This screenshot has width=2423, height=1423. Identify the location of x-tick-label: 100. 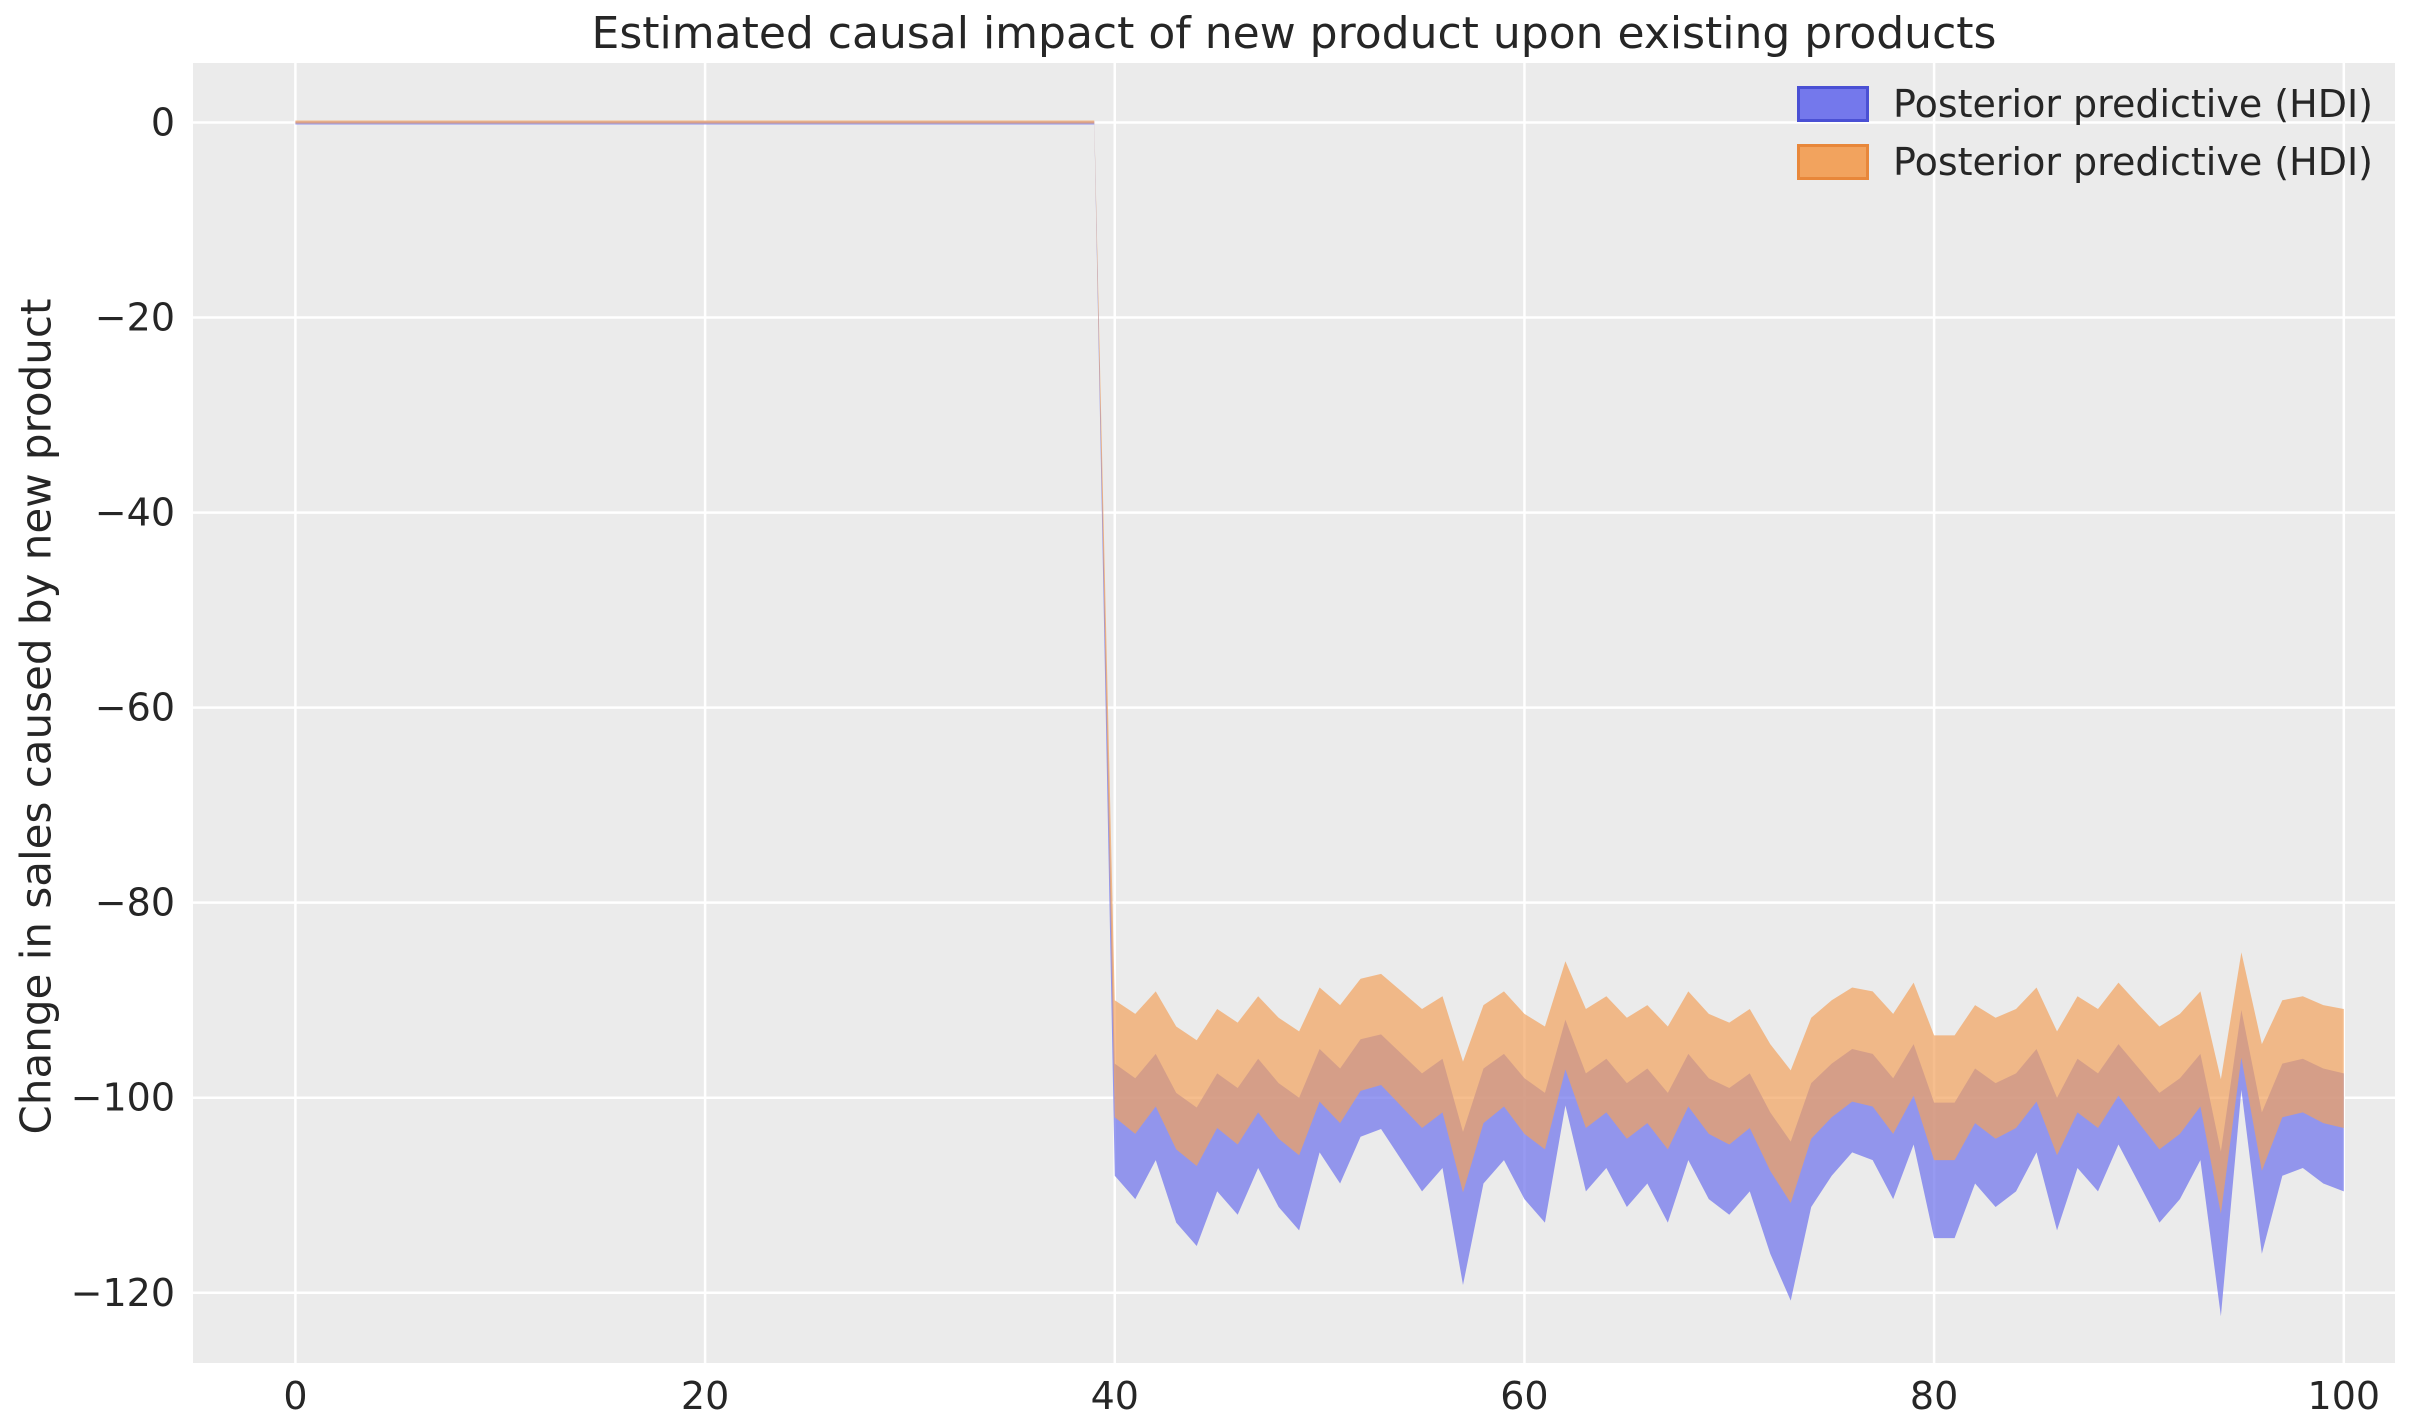
(2344, 1396).